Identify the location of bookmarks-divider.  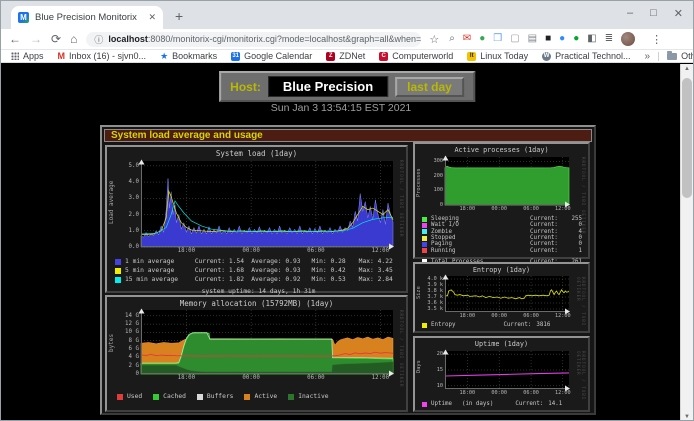
(659, 56).